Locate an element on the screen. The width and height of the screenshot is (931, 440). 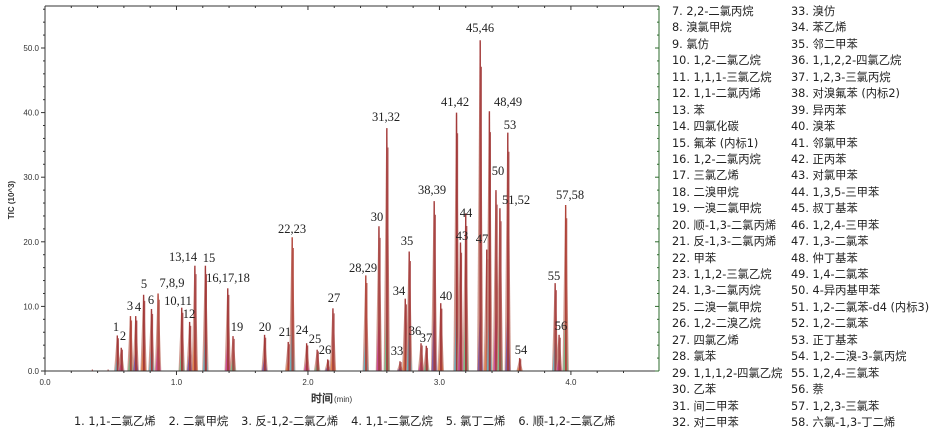
x-axis-label-main: 时间 is located at coordinates (322, 398).